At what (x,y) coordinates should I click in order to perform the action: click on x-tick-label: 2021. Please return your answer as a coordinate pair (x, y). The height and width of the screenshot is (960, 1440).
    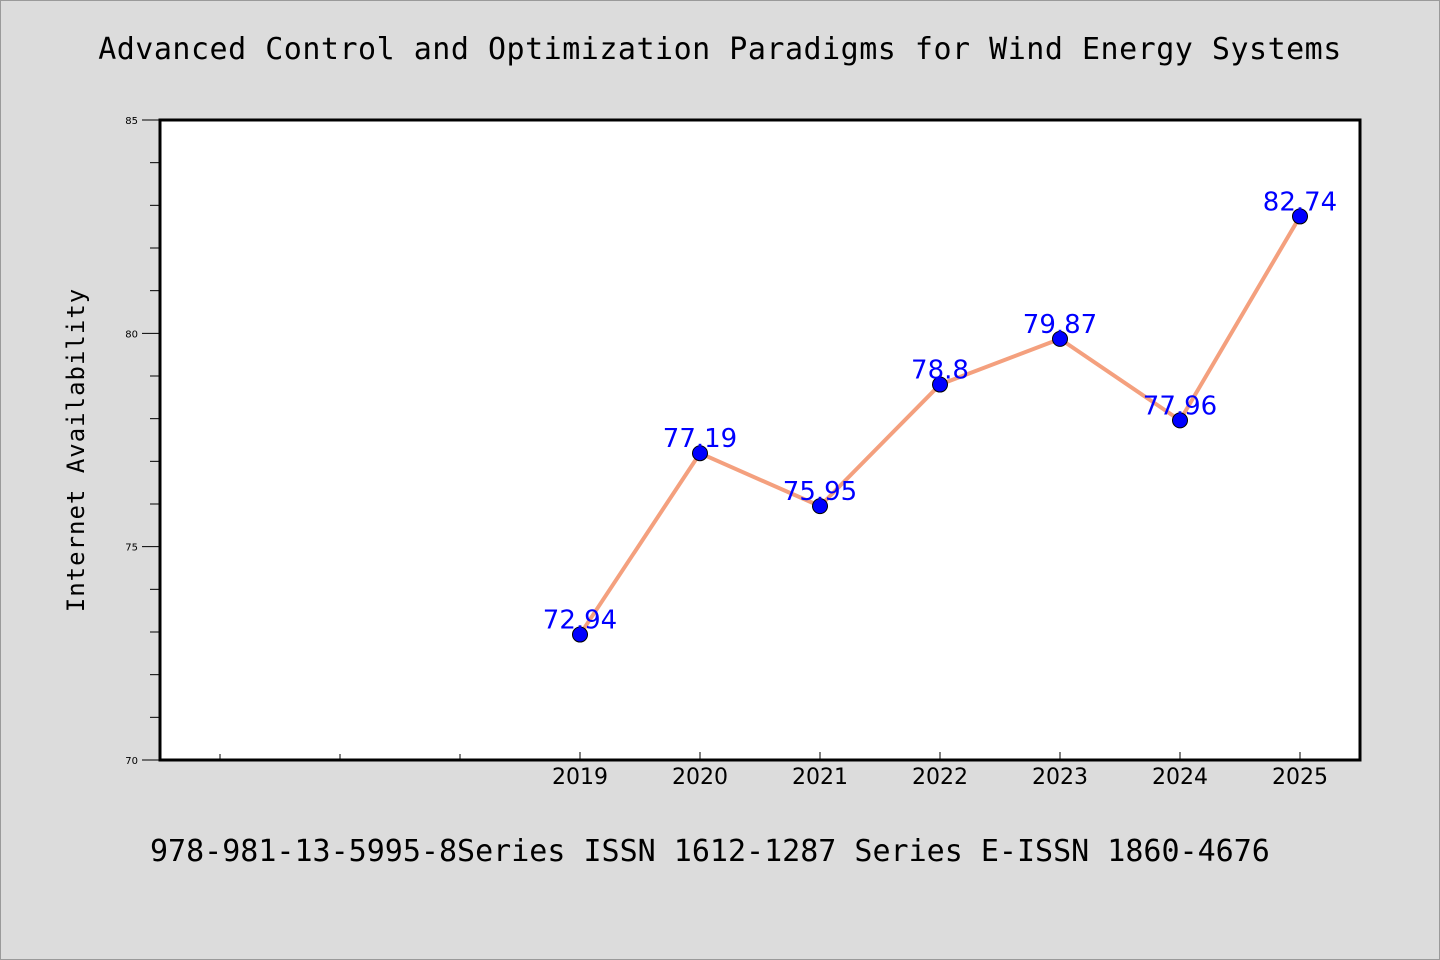
    Looking at the image, I should click on (820, 777).